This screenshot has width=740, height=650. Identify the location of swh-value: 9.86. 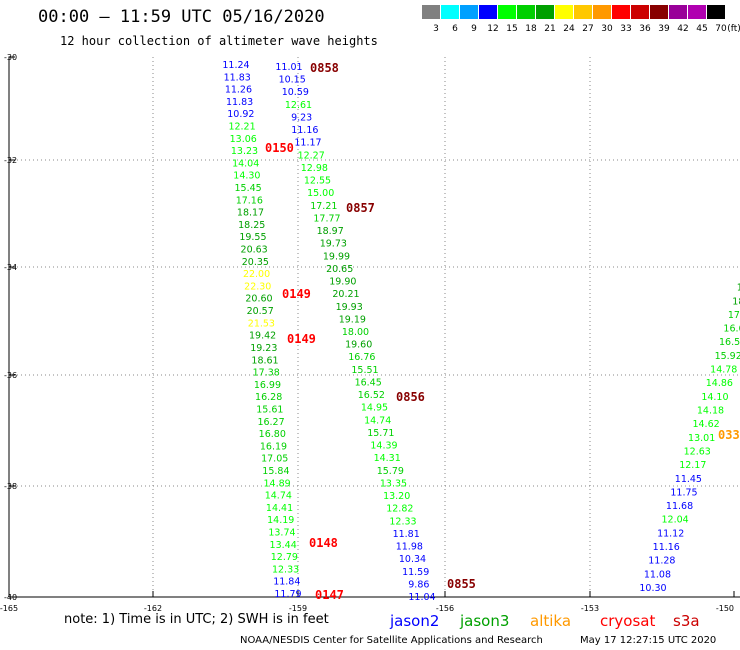
(418, 584).